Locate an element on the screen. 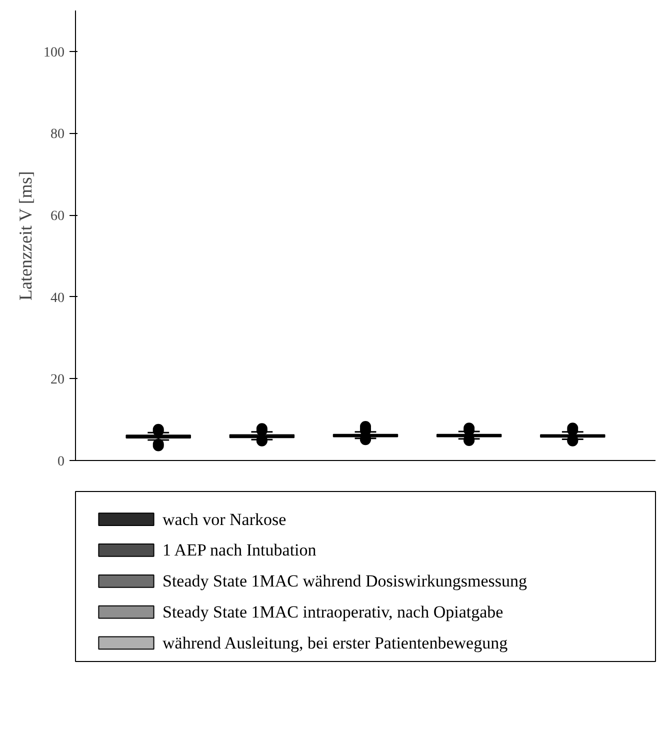 This screenshot has width=670, height=731. y-tick-label: 80 is located at coordinates (57, 134).